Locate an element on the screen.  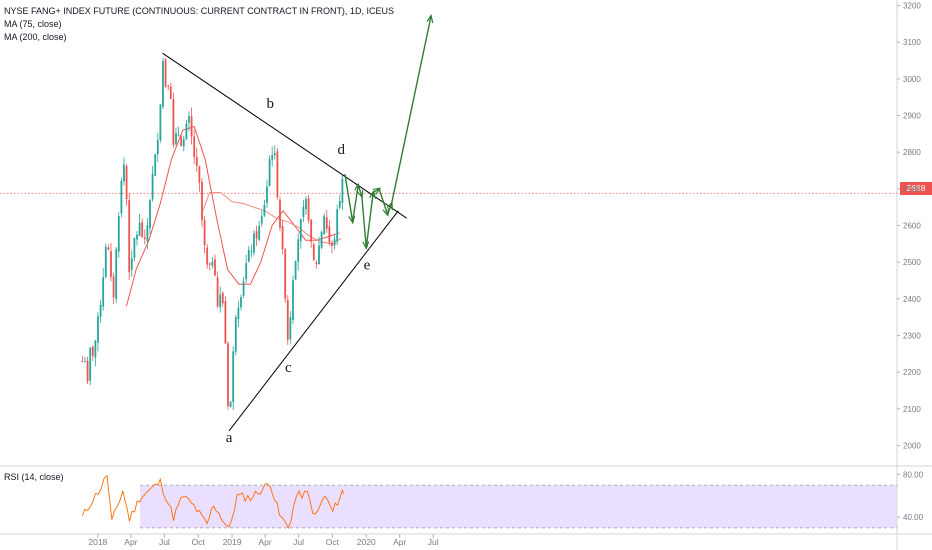
rsi-tick-label: 80.00 is located at coordinates (913, 474).